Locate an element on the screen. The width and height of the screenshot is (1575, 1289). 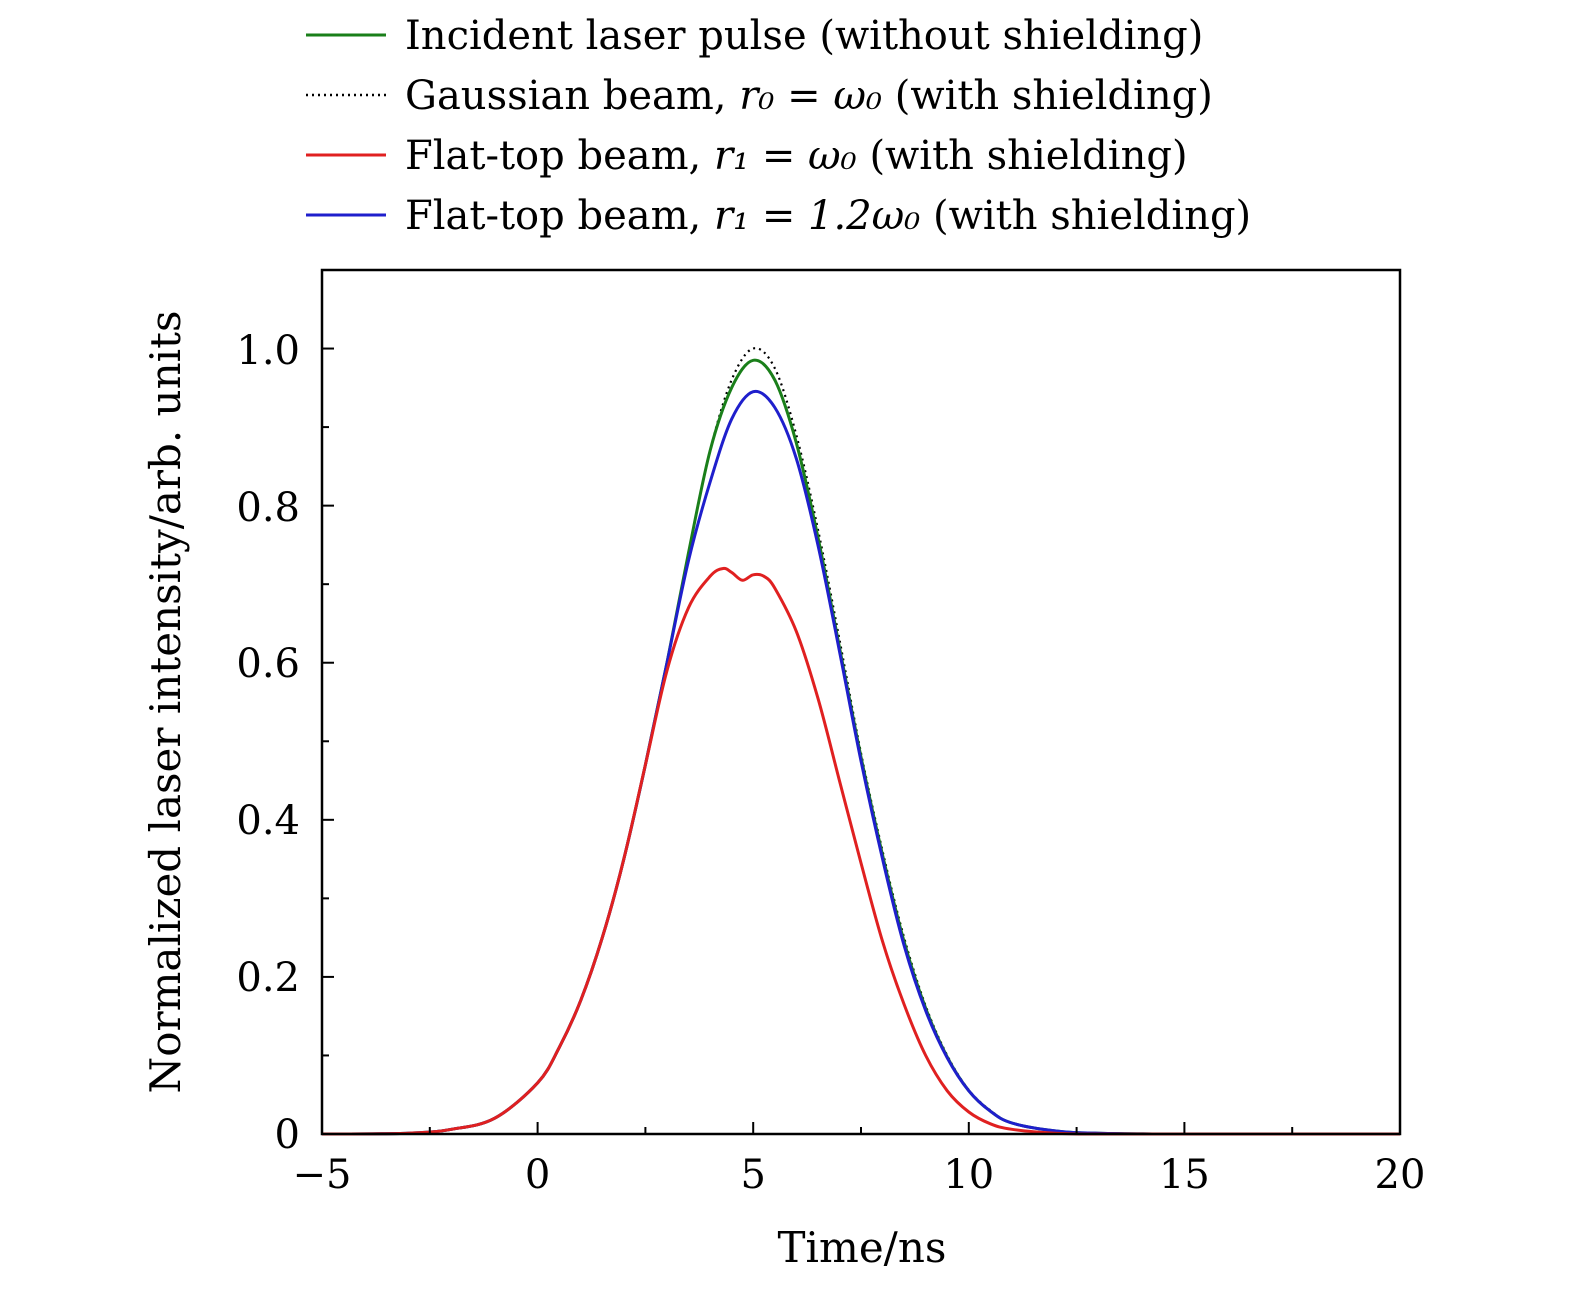
legend-label-flattop-1: Flat-top beam, r₁ = ω₀ (with shielding) is located at coordinates (796, 156).